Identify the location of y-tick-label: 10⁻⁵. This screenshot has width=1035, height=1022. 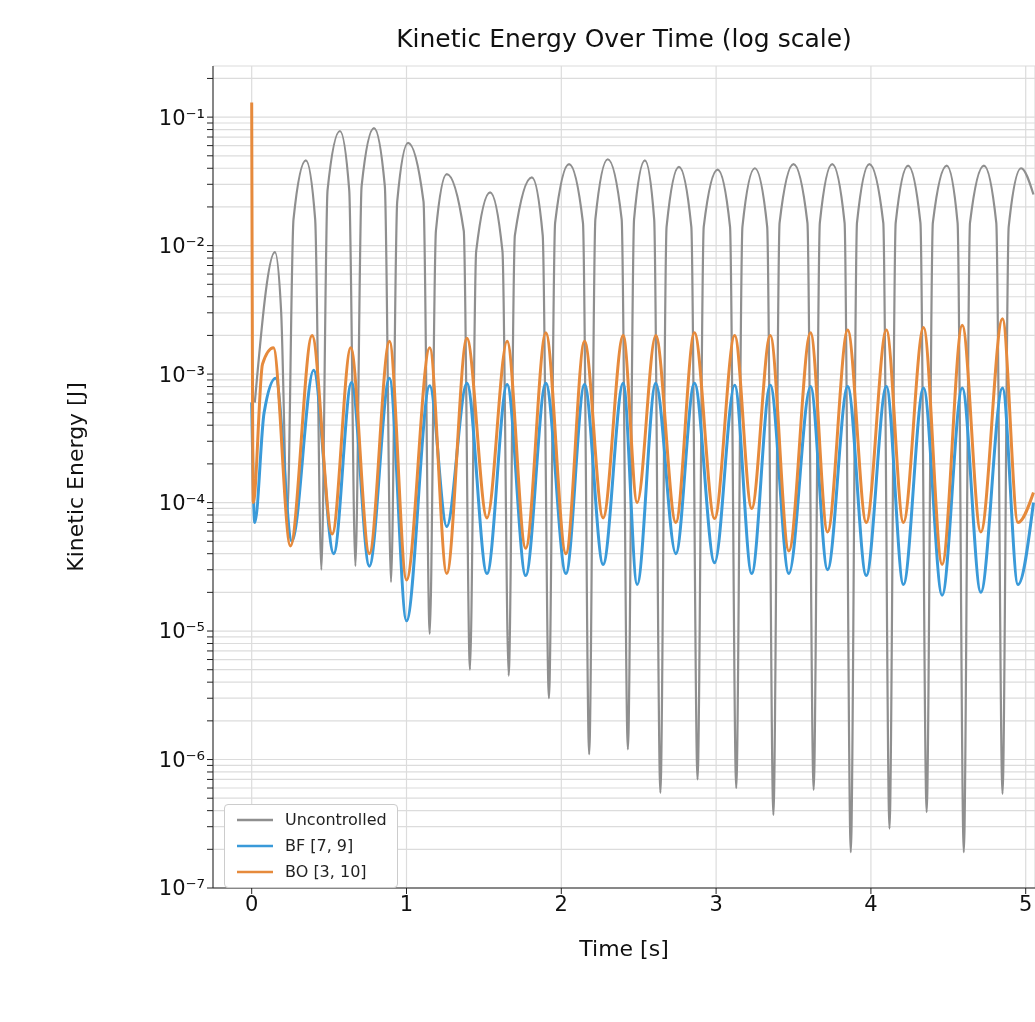
(181, 631).